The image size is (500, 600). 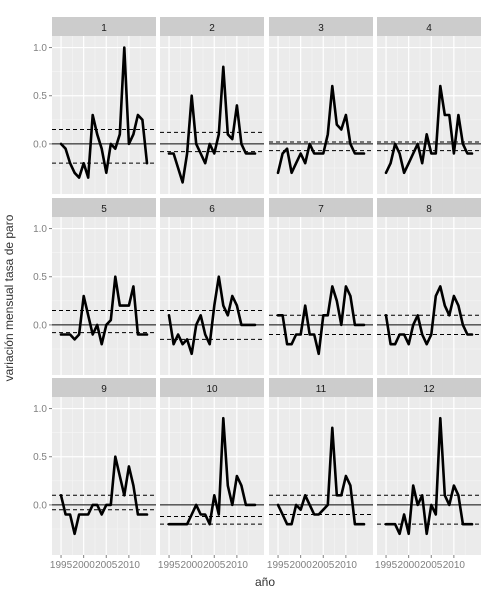 I want to click on facet-strip-label: 11, so click(x=321, y=389).